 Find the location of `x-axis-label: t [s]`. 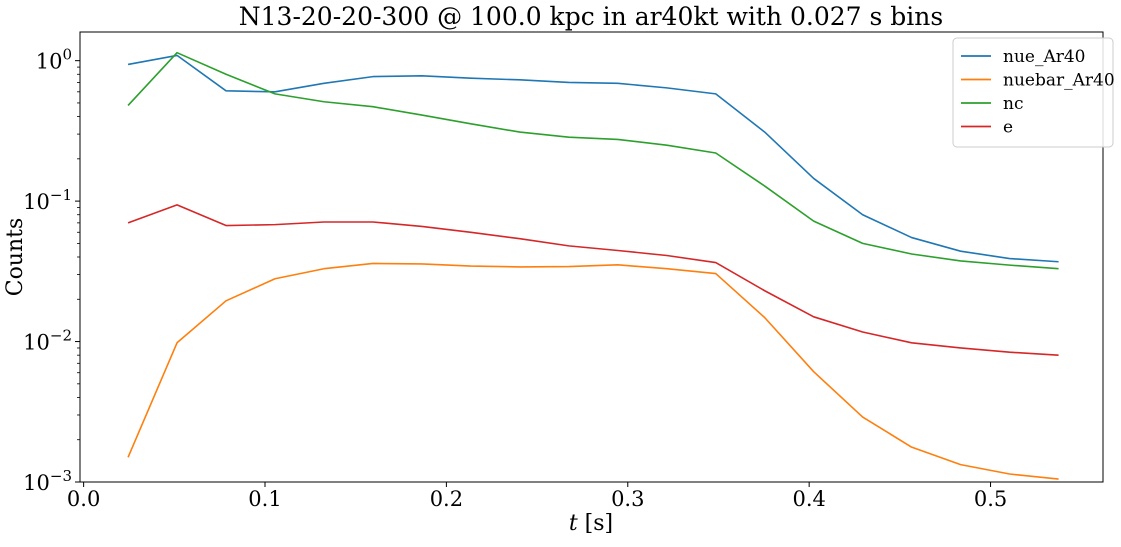

x-axis-label: t [s] is located at coordinates (591, 523).